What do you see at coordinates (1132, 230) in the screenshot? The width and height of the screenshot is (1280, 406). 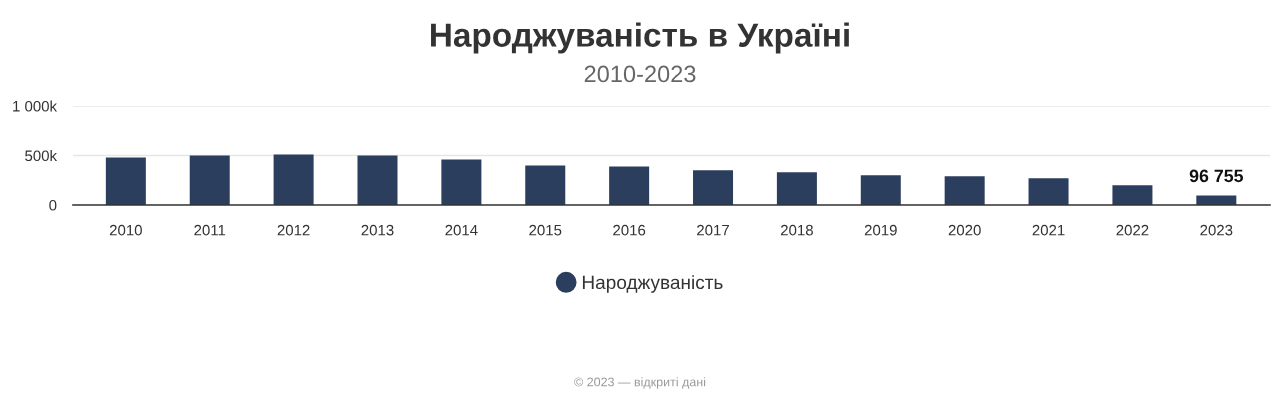 I see `x-tick-label: 2022` at bounding box center [1132, 230].